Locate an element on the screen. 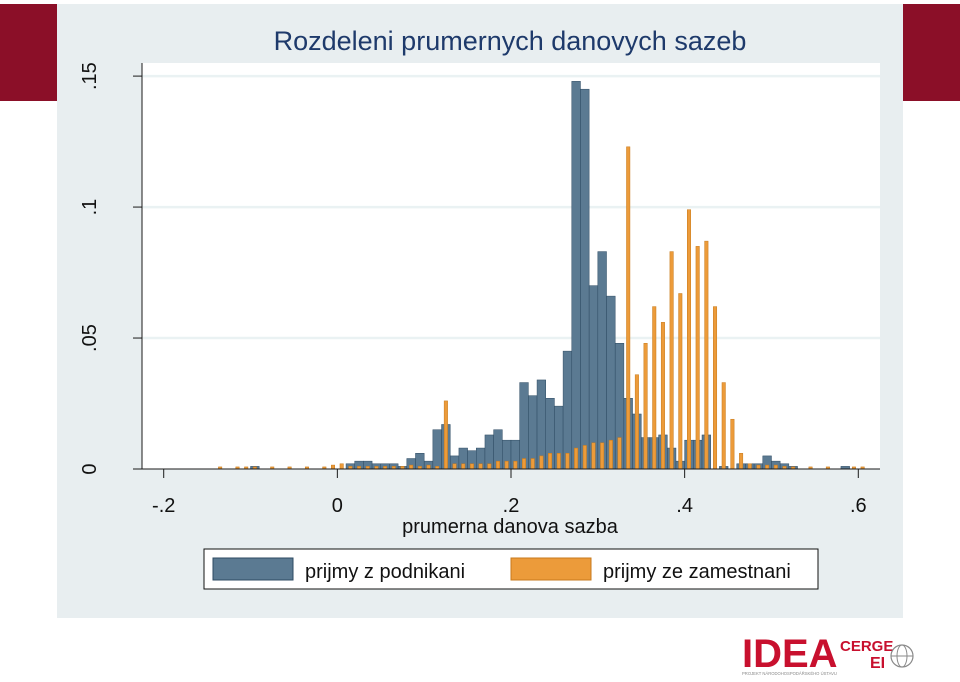 This screenshot has width=960, height=682. brand-accent-left is located at coordinates (28, 52).